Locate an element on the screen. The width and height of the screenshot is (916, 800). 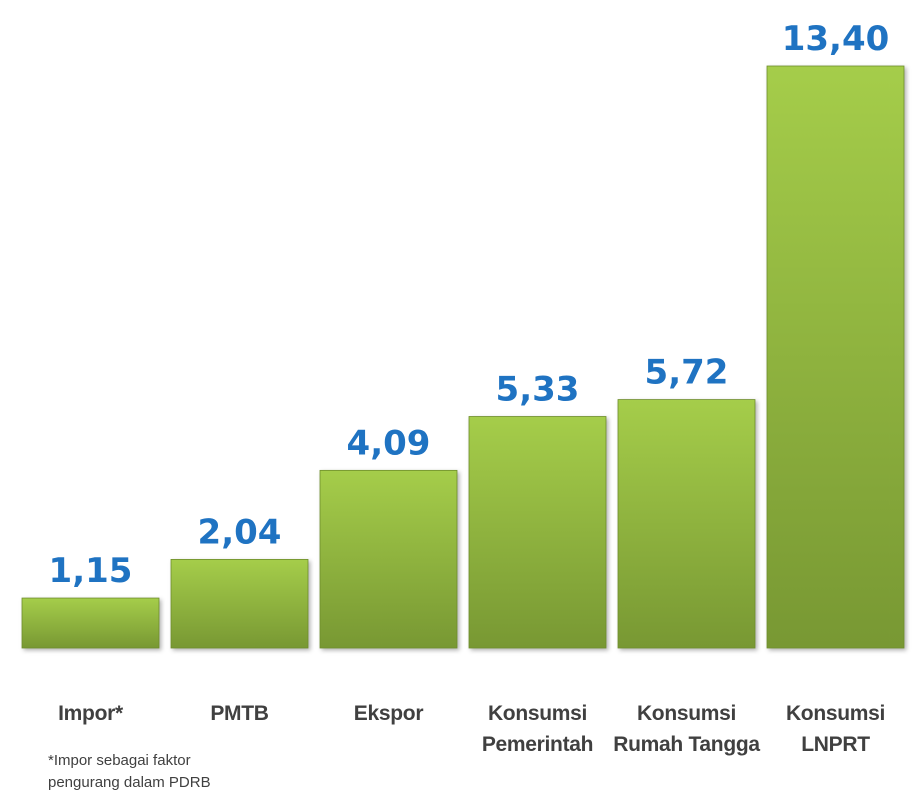
value-label: 1,15 is located at coordinates (91, 571).